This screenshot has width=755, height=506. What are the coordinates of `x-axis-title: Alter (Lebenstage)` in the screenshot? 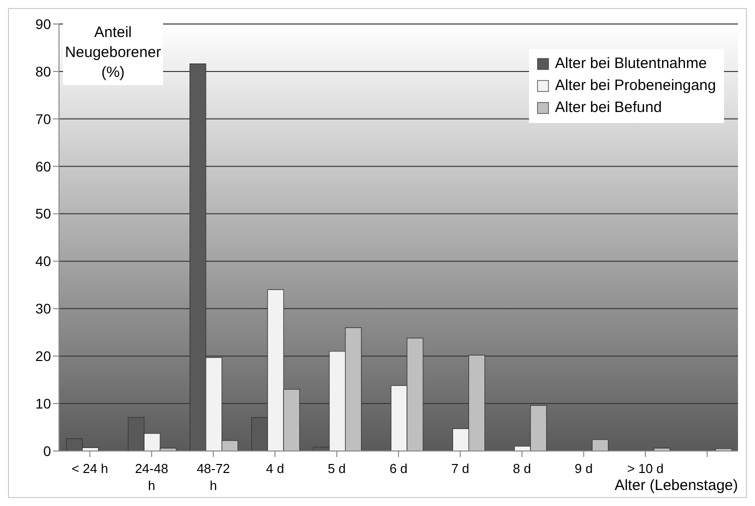 It's located at (676, 485).